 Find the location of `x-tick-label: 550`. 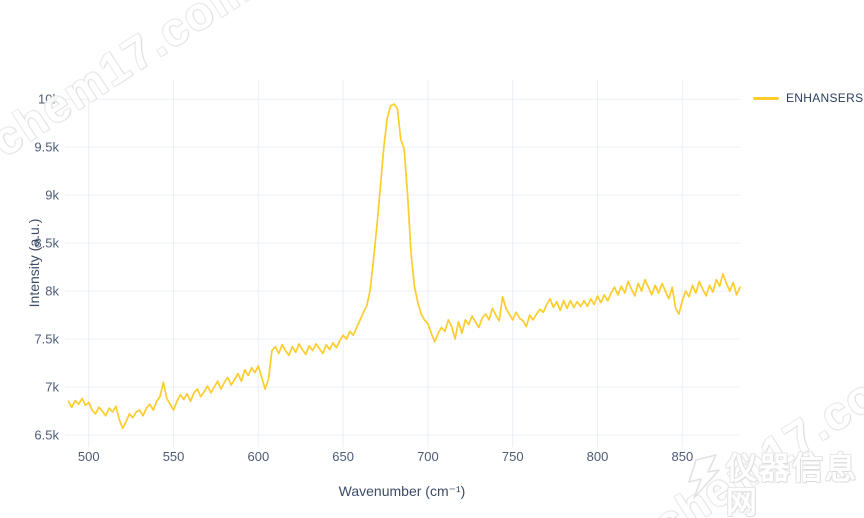

x-tick-label: 550 is located at coordinates (174, 456).